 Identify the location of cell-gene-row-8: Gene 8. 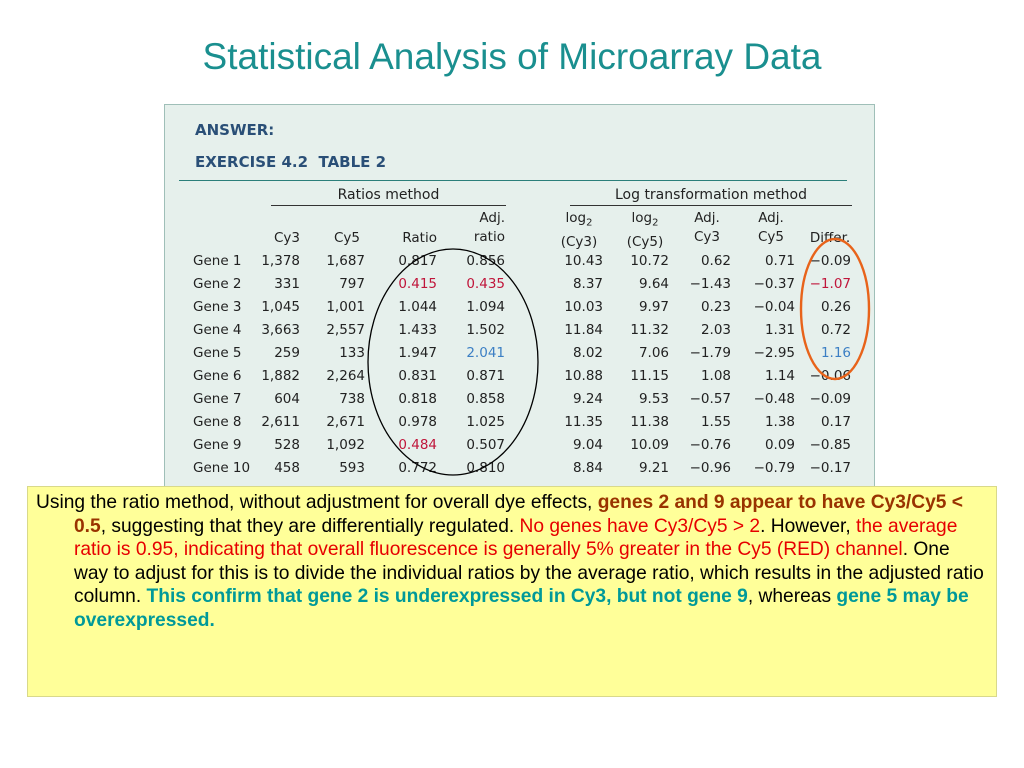
(217, 422).